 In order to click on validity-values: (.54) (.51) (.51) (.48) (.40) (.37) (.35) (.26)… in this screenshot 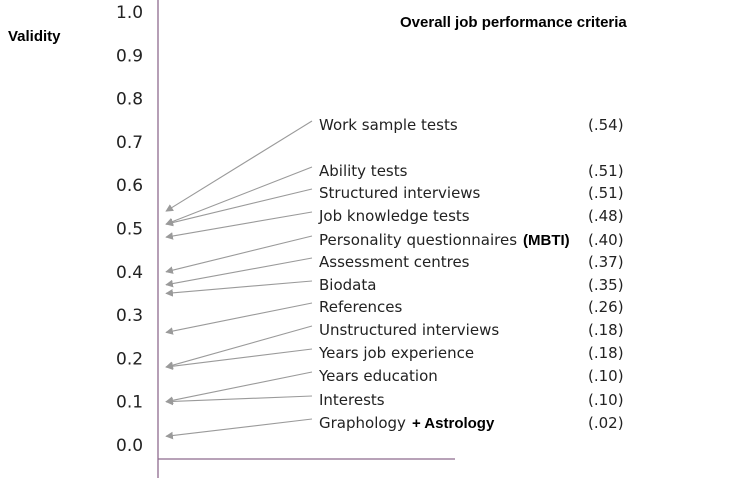, I will do `click(606, 274)`.